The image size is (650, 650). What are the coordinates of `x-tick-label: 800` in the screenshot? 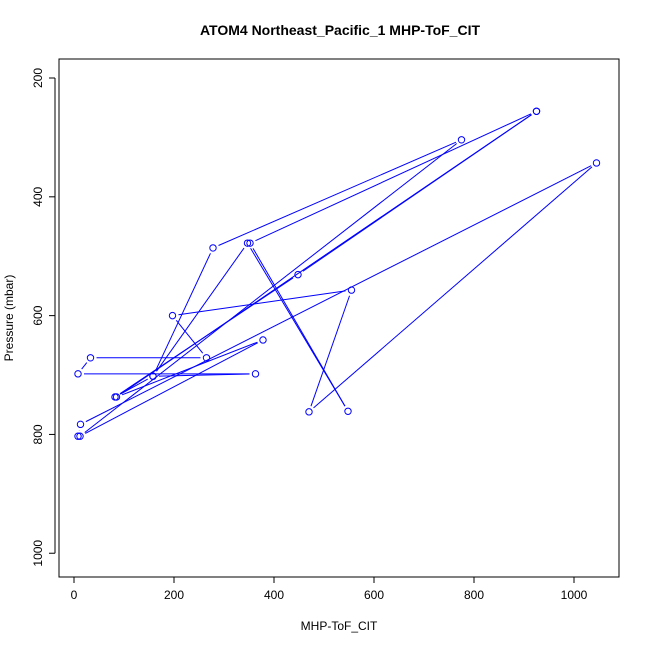 It's located at (474, 595).